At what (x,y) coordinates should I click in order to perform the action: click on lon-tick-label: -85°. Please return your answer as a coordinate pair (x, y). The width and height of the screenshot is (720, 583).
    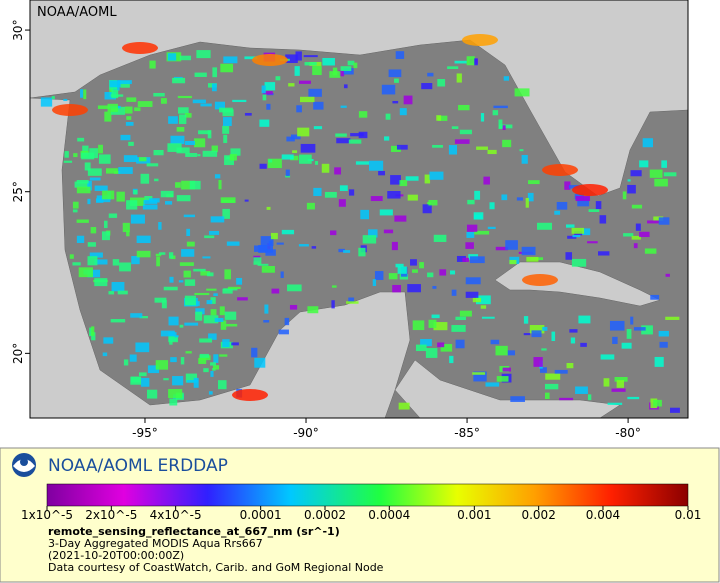
    Looking at the image, I should click on (467, 433).